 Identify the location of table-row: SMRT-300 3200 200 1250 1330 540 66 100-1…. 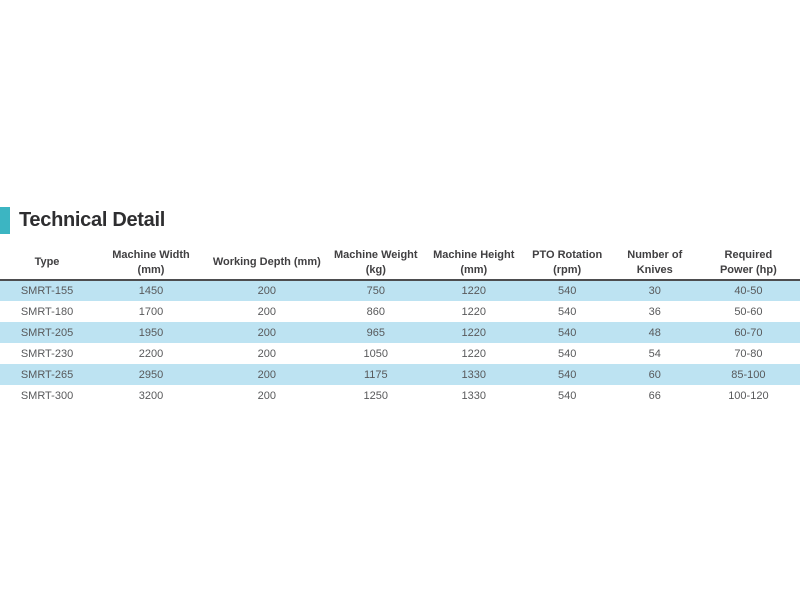
(400, 395).